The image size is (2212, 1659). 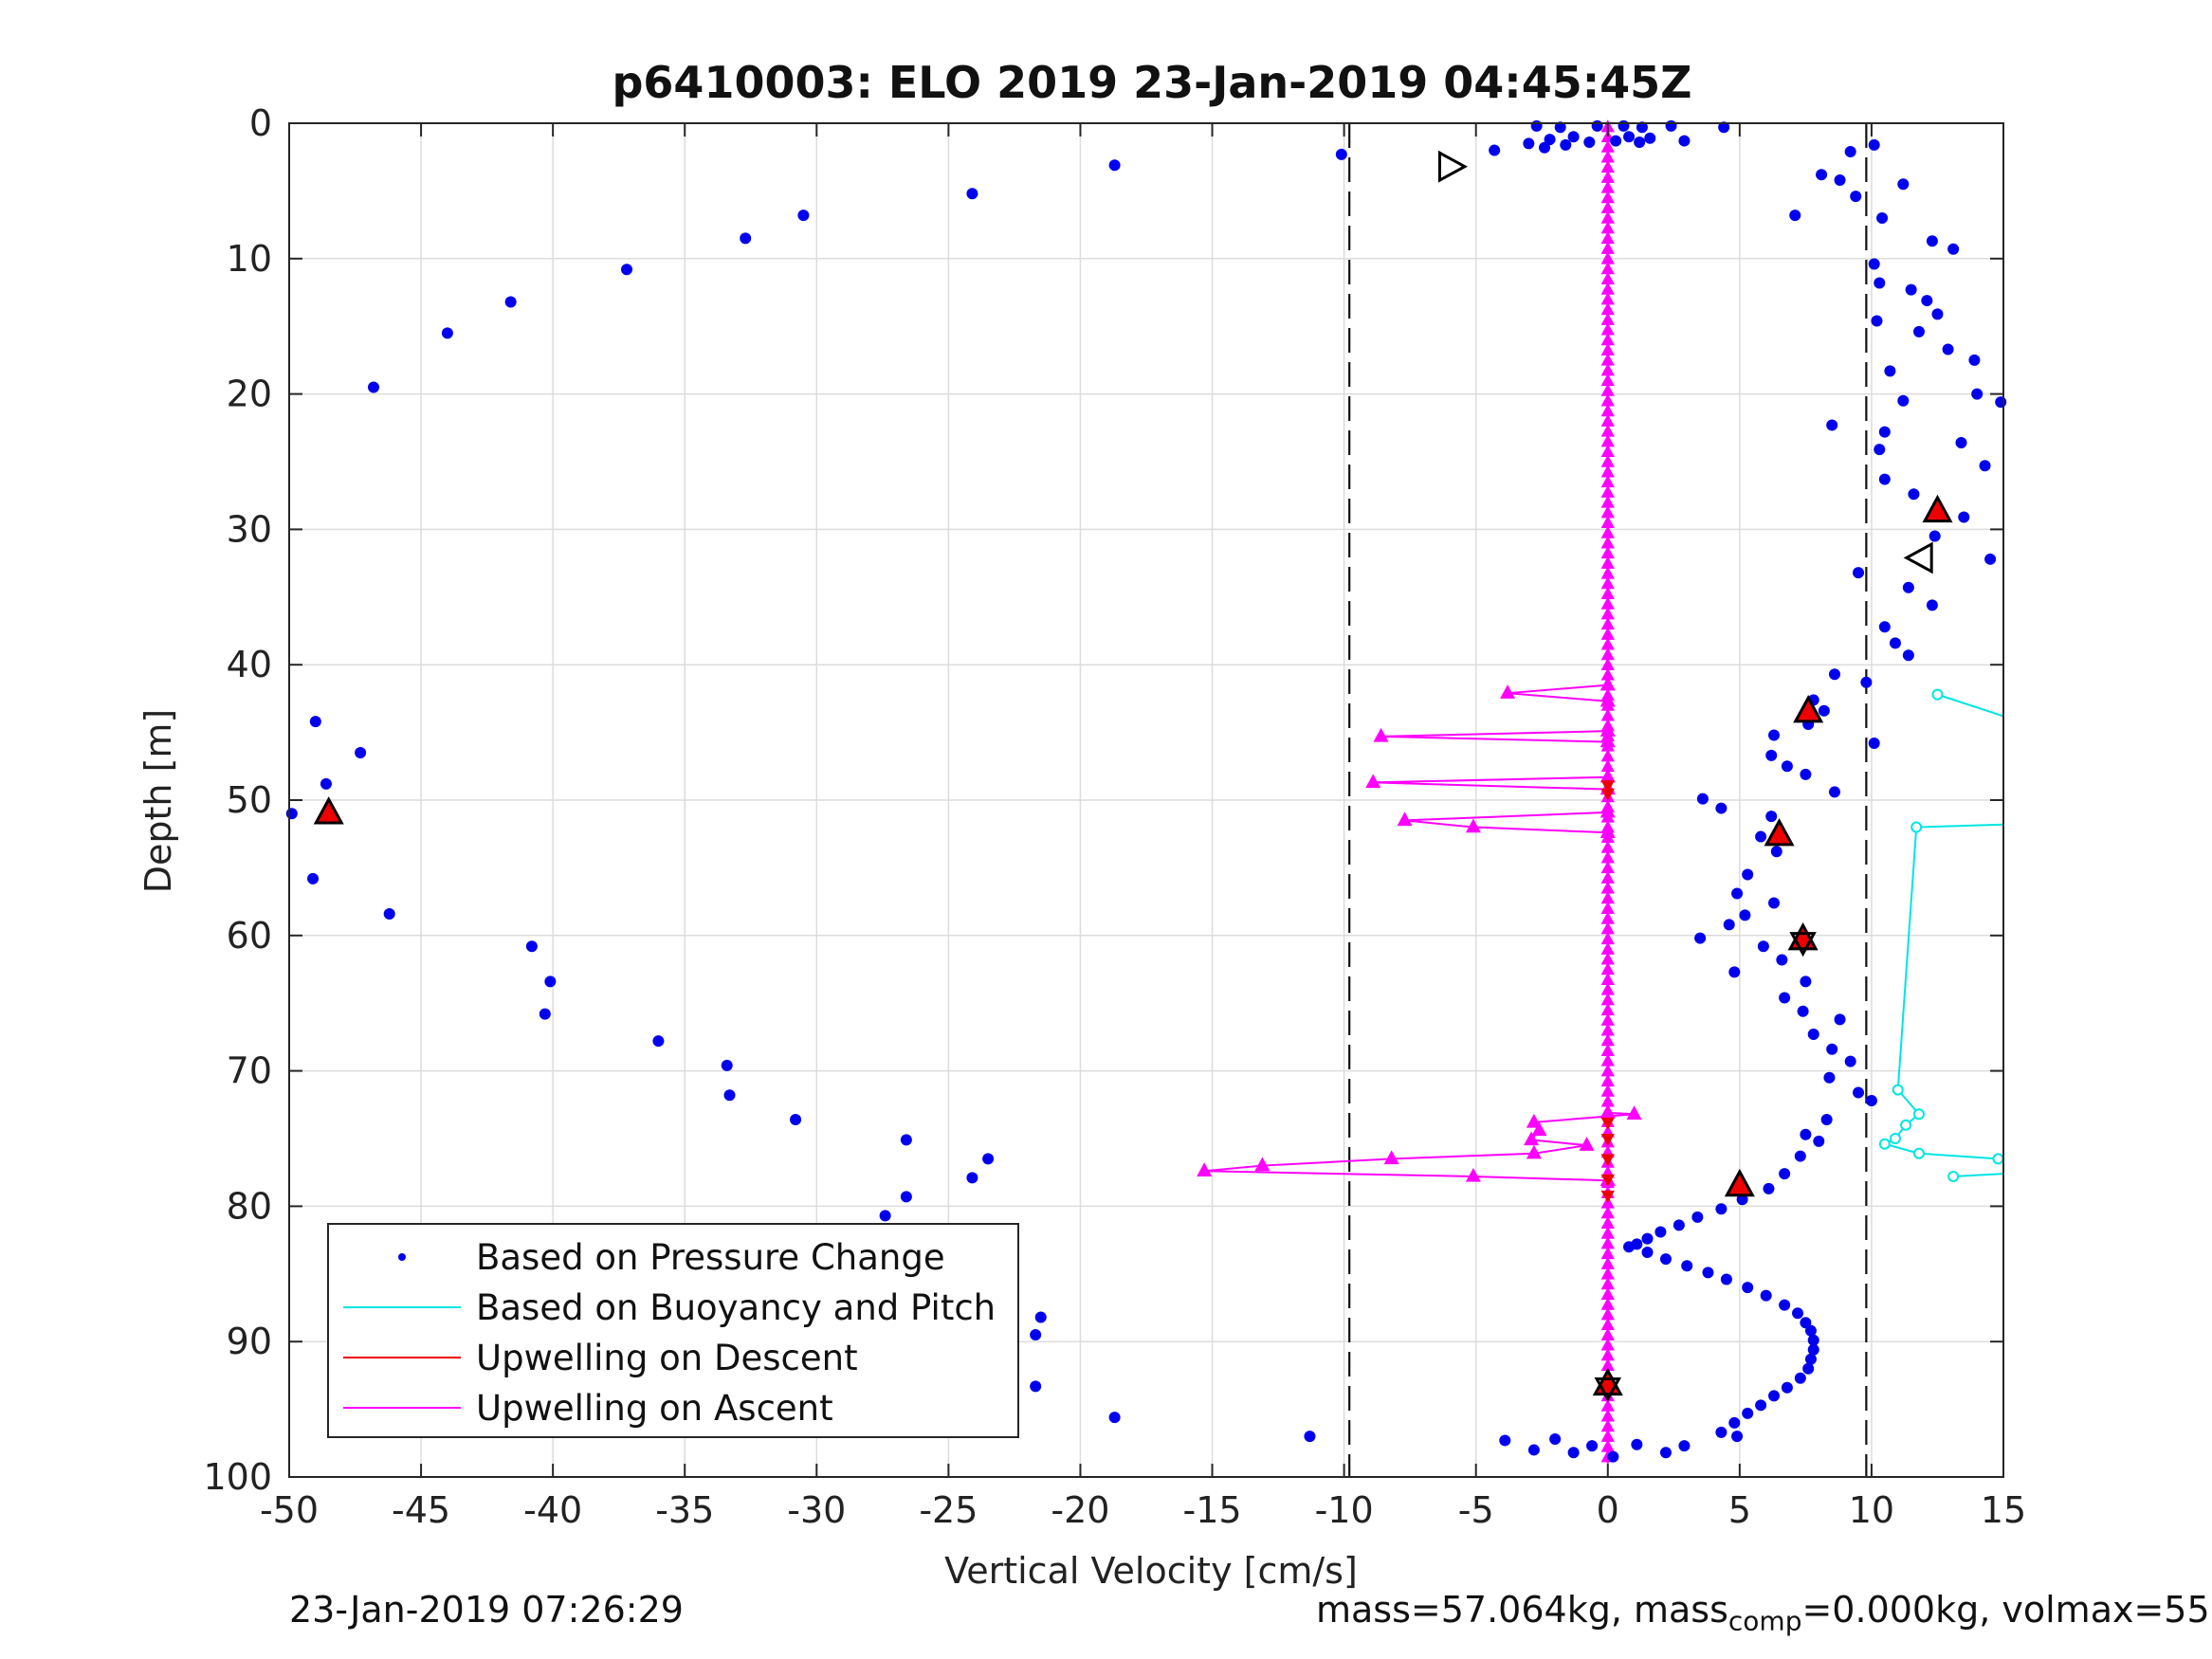 What do you see at coordinates (1918, 557) in the screenshot?
I see `open-marker-left` at bounding box center [1918, 557].